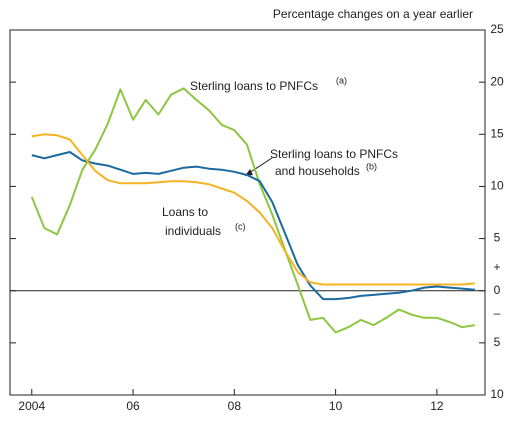  Describe the element at coordinates (260, 165) in the screenshot. I see `arrow-line` at that location.